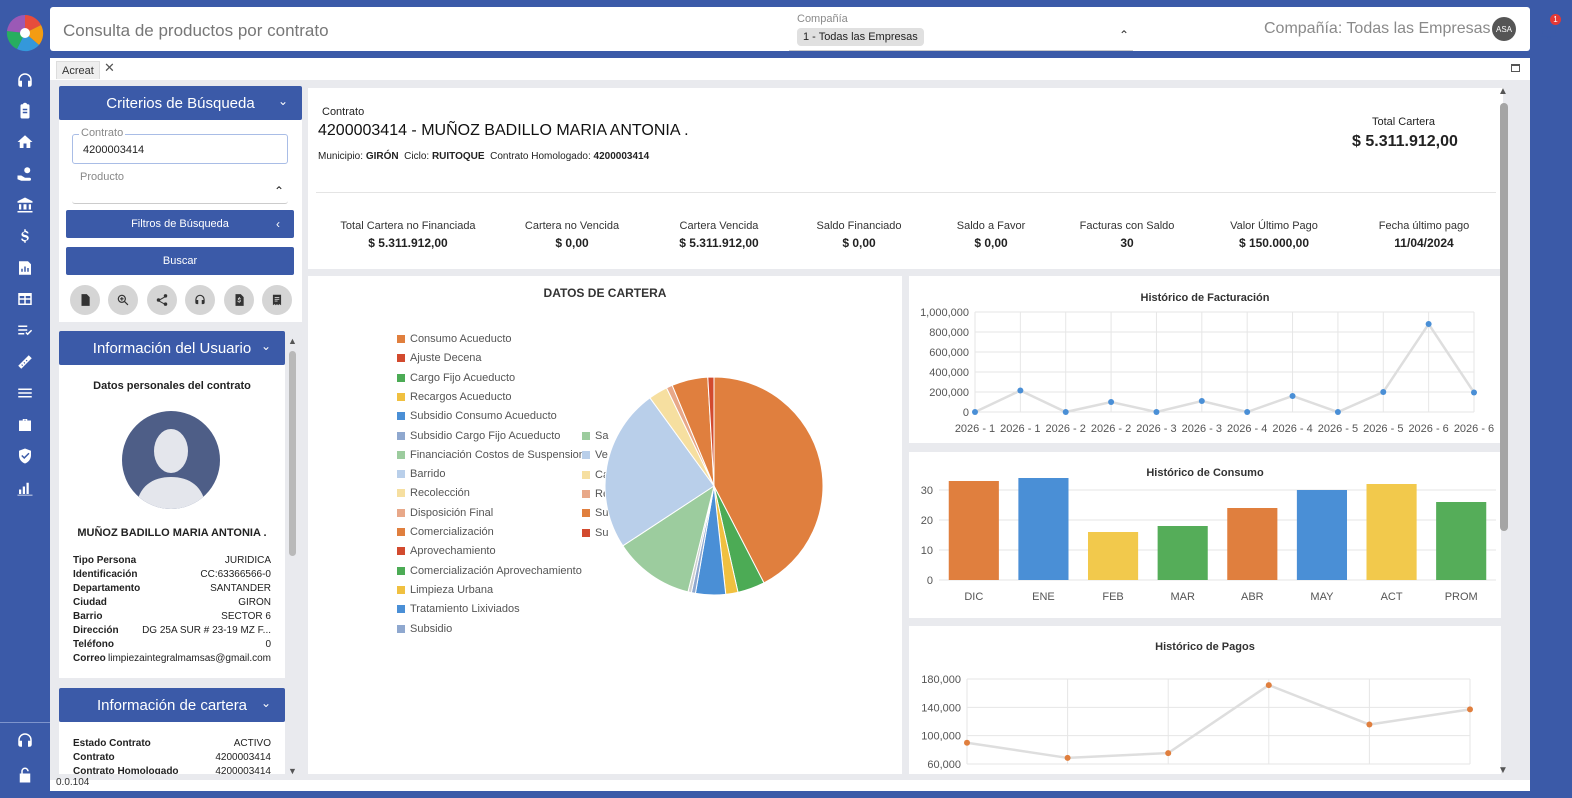 This screenshot has width=1572, height=798. What do you see at coordinates (458, 609) in the screenshot?
I see `legend-item: Tratamiento Lixiviados` at bounding box center [458, 609].